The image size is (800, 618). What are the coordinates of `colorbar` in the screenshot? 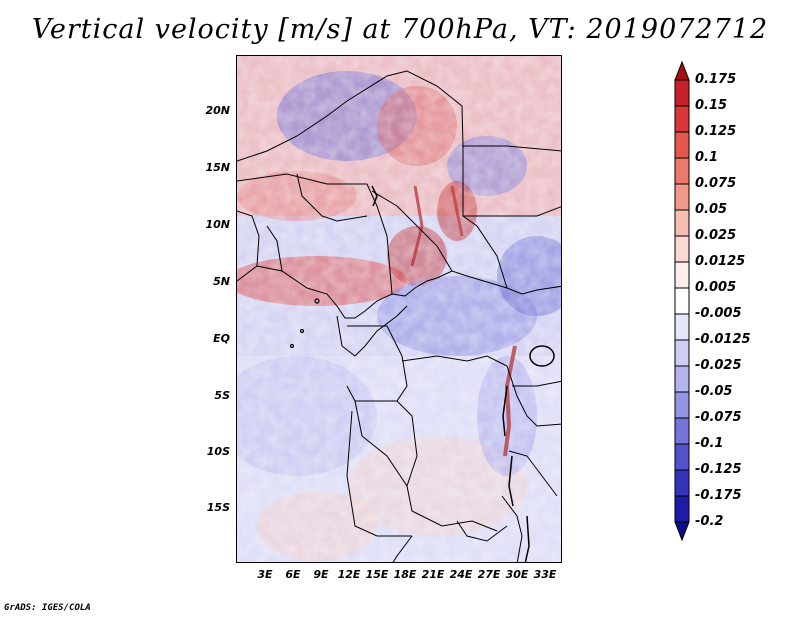 It's located at (682, 301).